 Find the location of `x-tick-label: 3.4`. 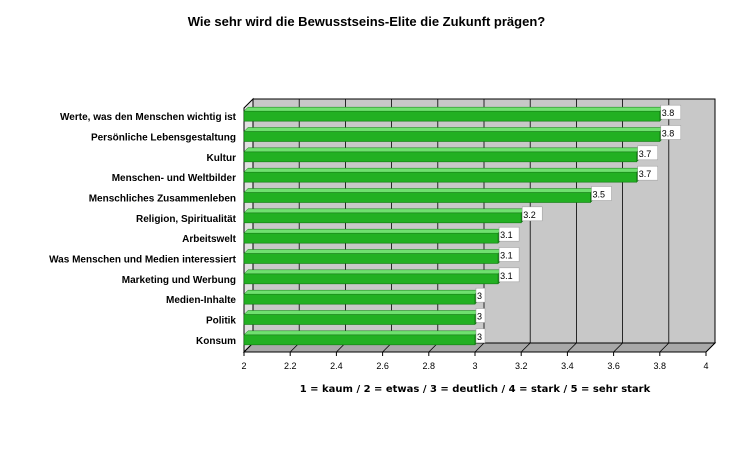

x-tick-label: 3.4 is located at coordinates (567, 366).